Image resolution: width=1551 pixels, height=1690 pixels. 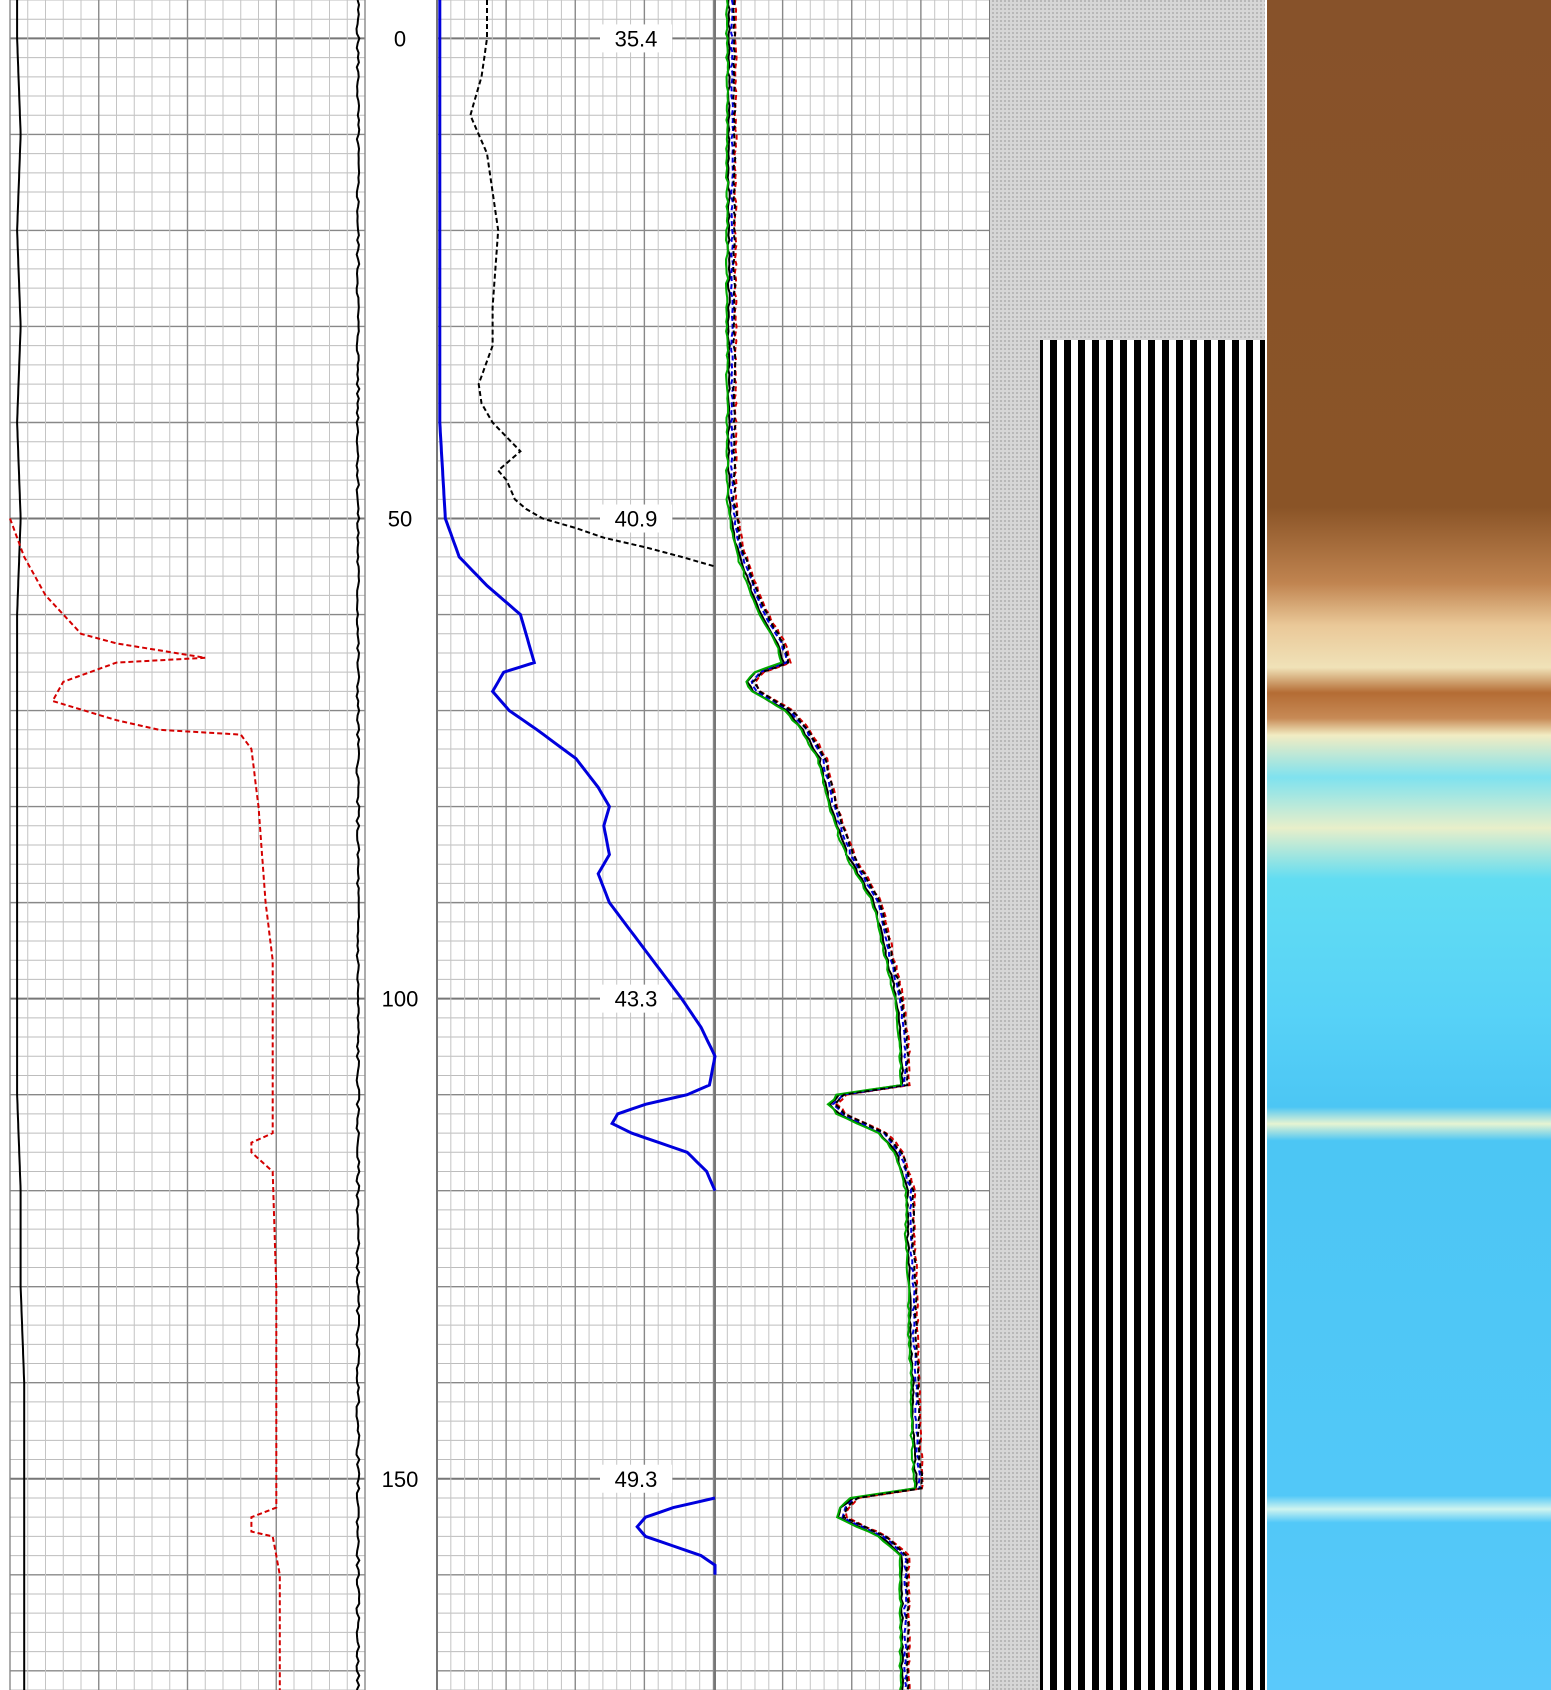 What do you see at coordinates (401, 758) in the screenshot?
I see `depth-axis: 0 50 100 150` at bounding box center [401, 758].